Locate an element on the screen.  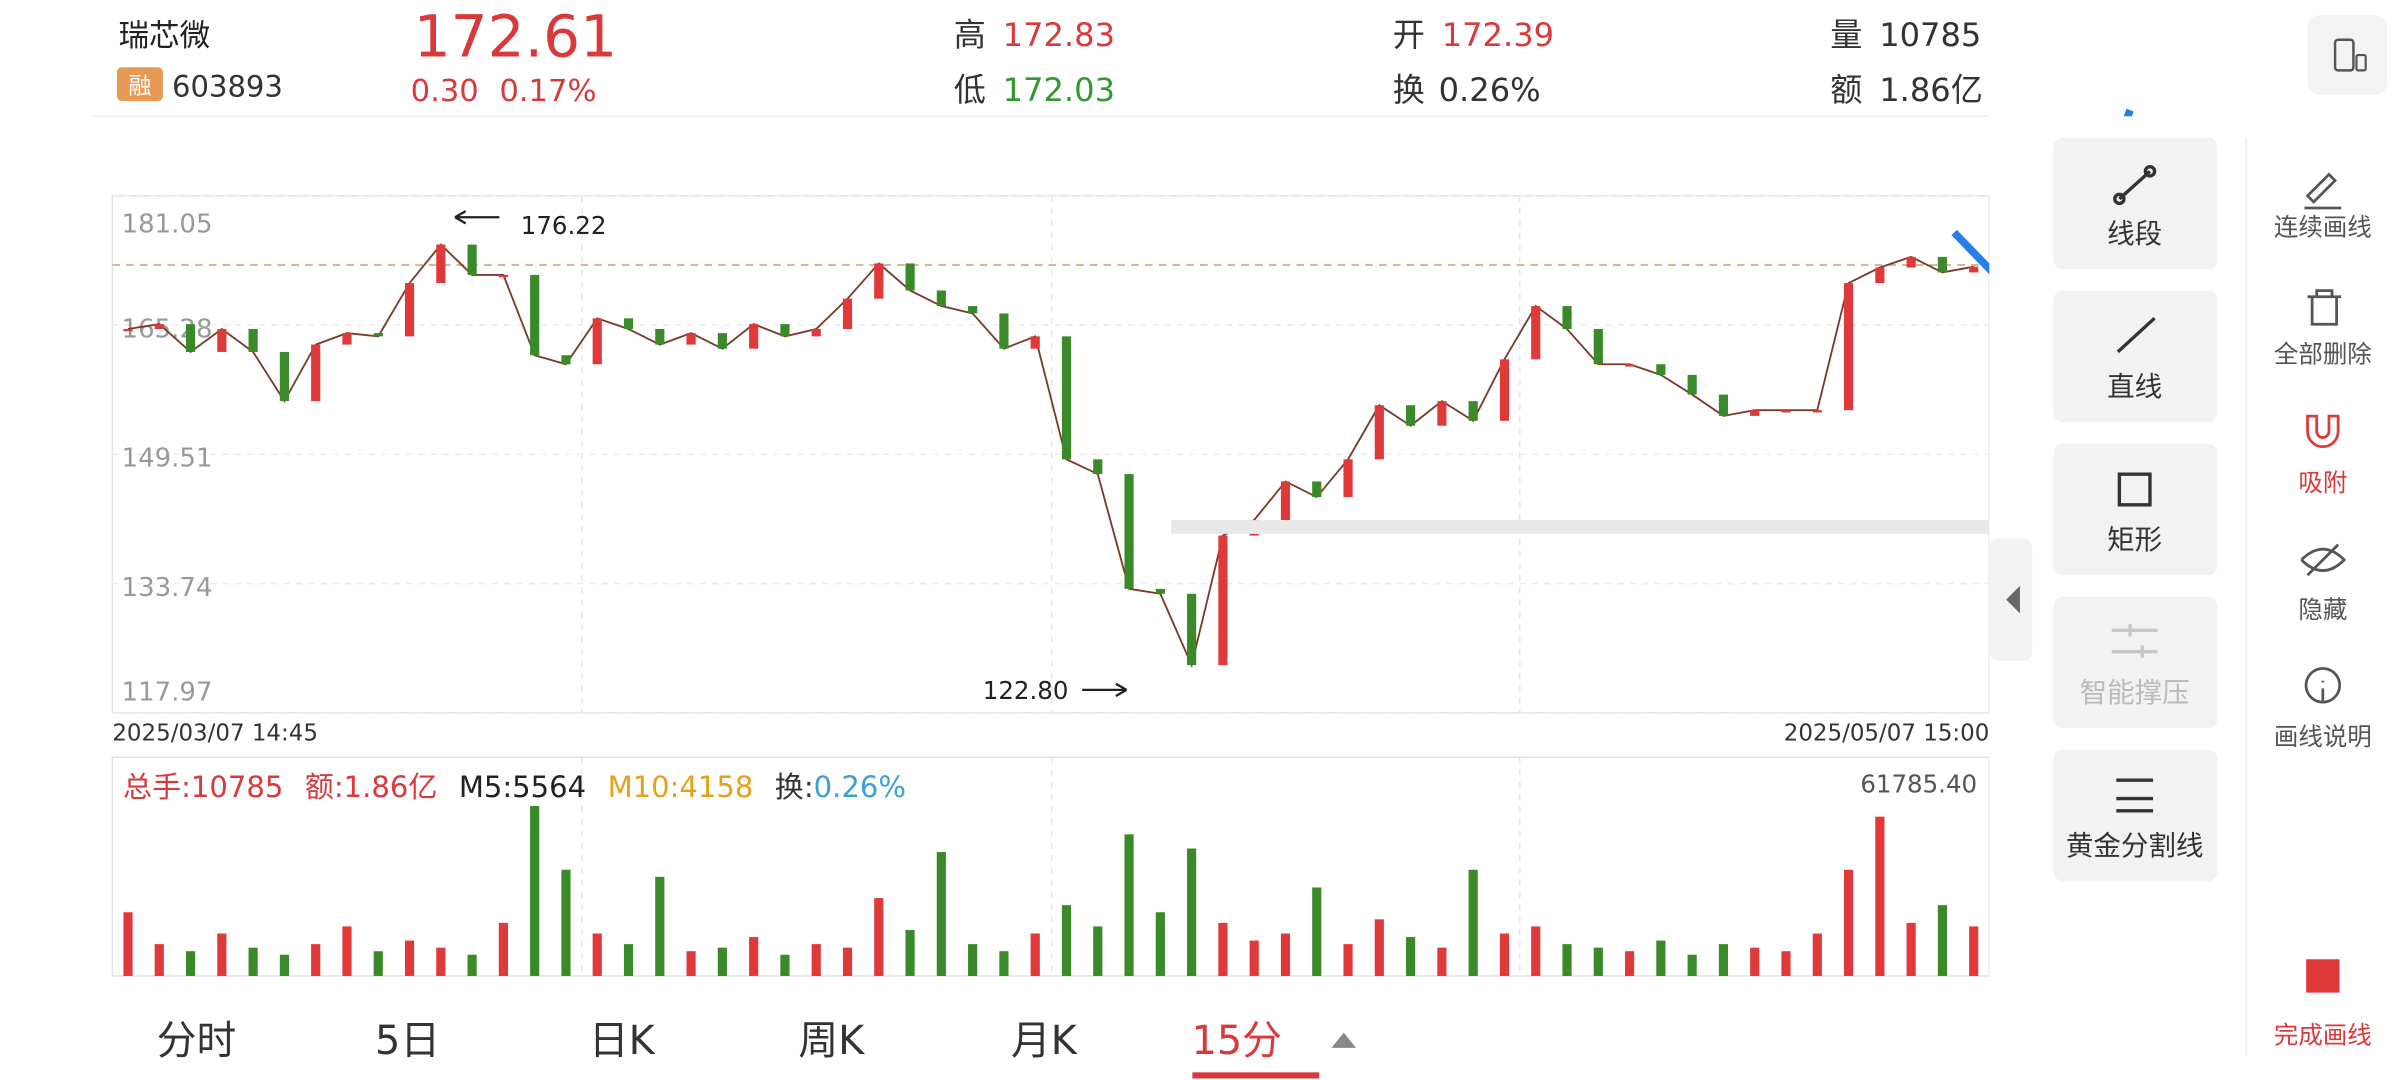
tab-underline is located at coordinates (1256, 1075).